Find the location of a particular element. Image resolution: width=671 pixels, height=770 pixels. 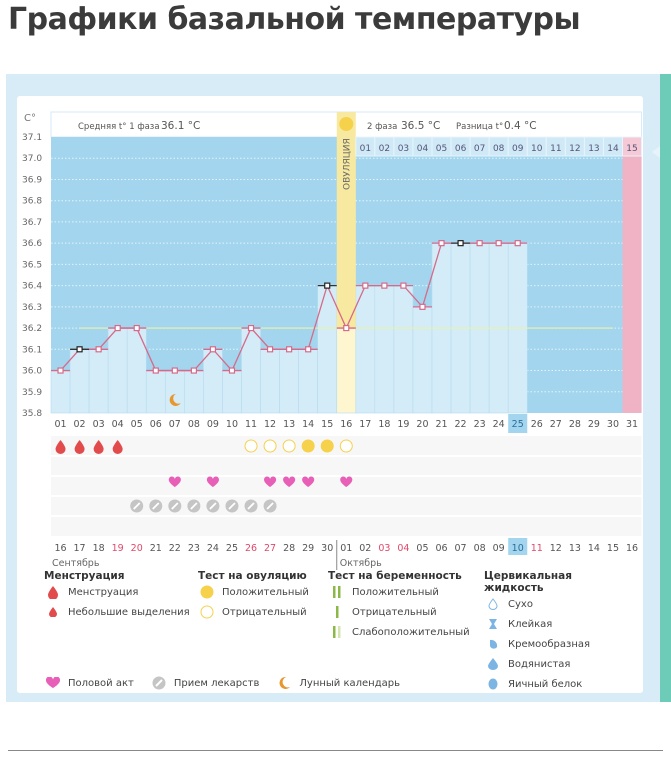

phase2-day-label: 01 is located at coordinates (365, 149).